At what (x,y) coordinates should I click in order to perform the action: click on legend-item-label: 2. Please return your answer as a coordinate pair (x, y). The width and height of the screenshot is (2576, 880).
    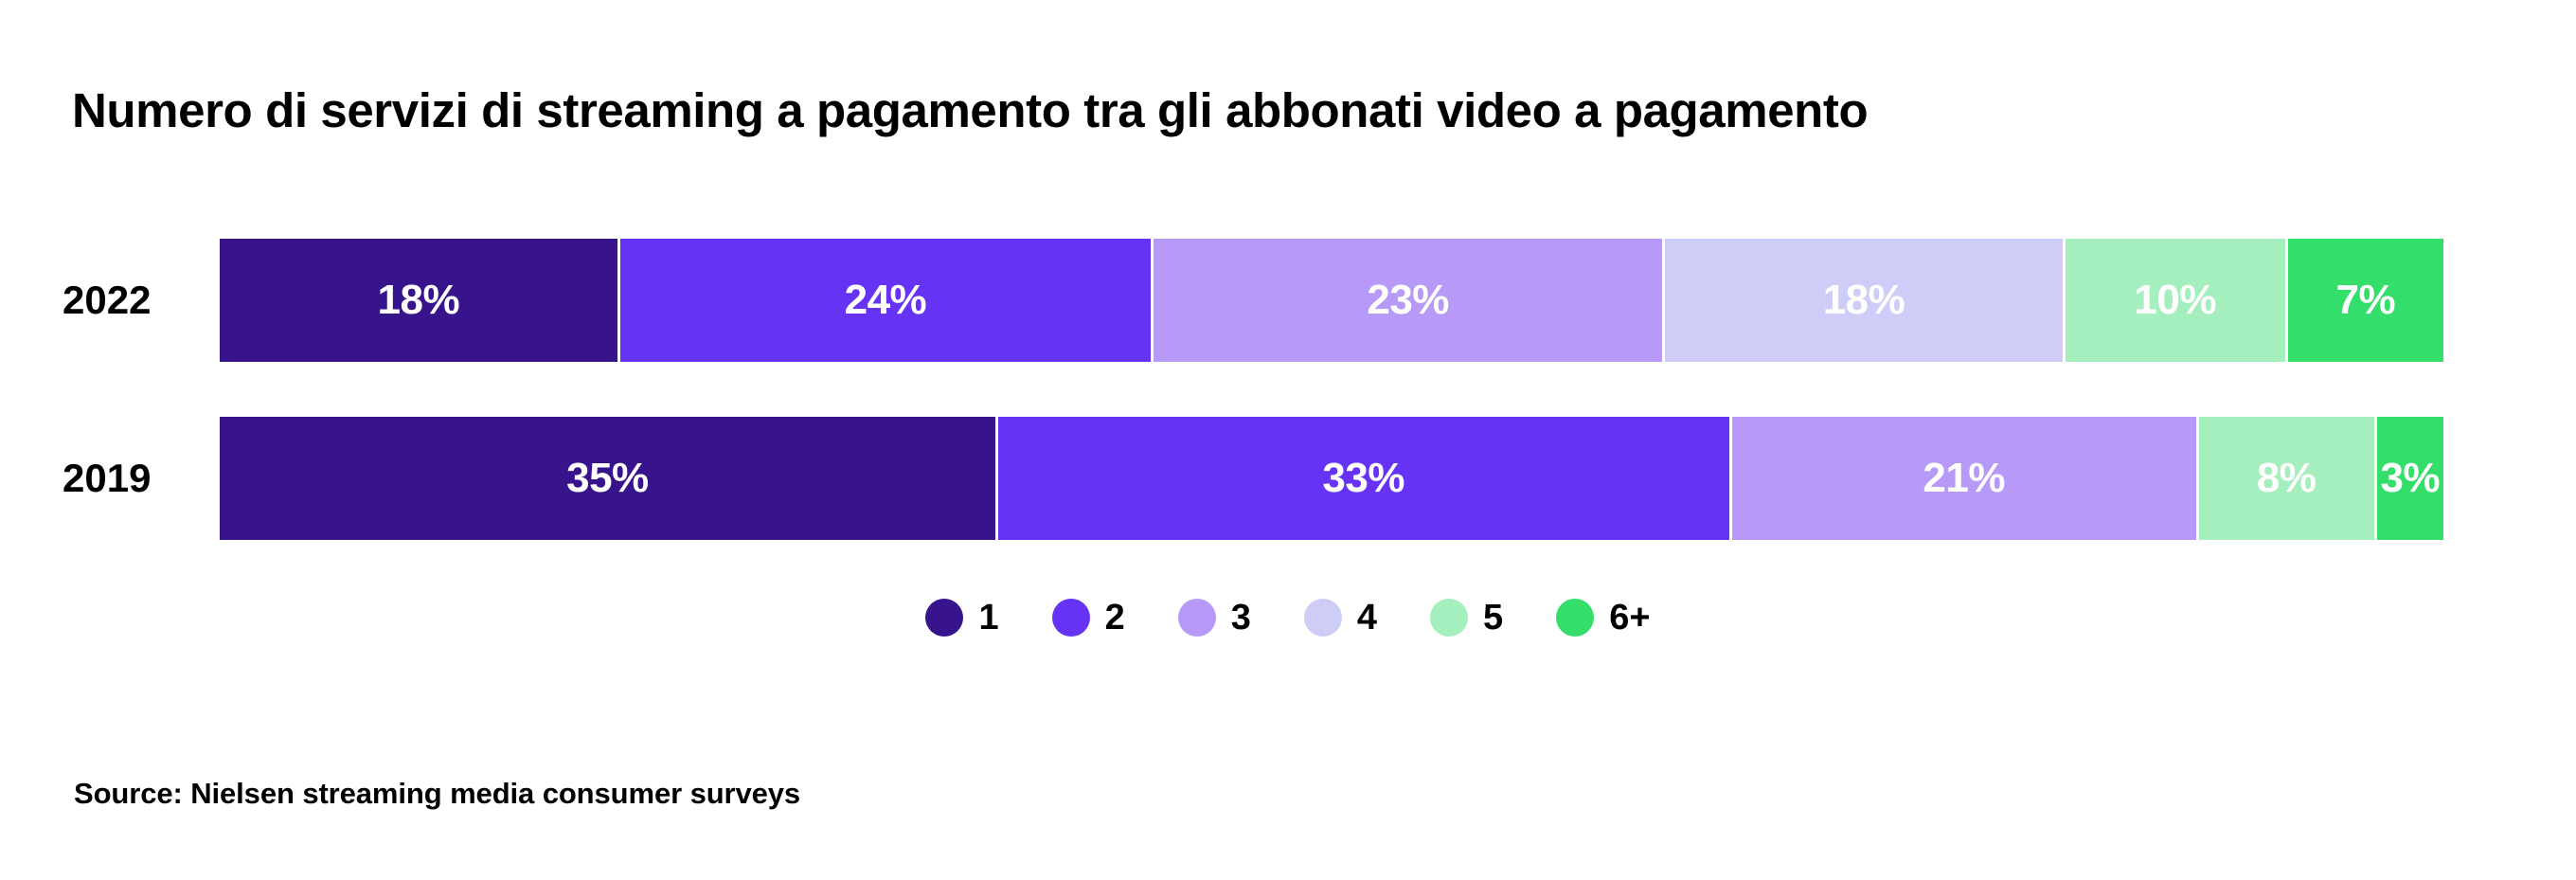
    Looking at the image, I should click on (1114, 618).